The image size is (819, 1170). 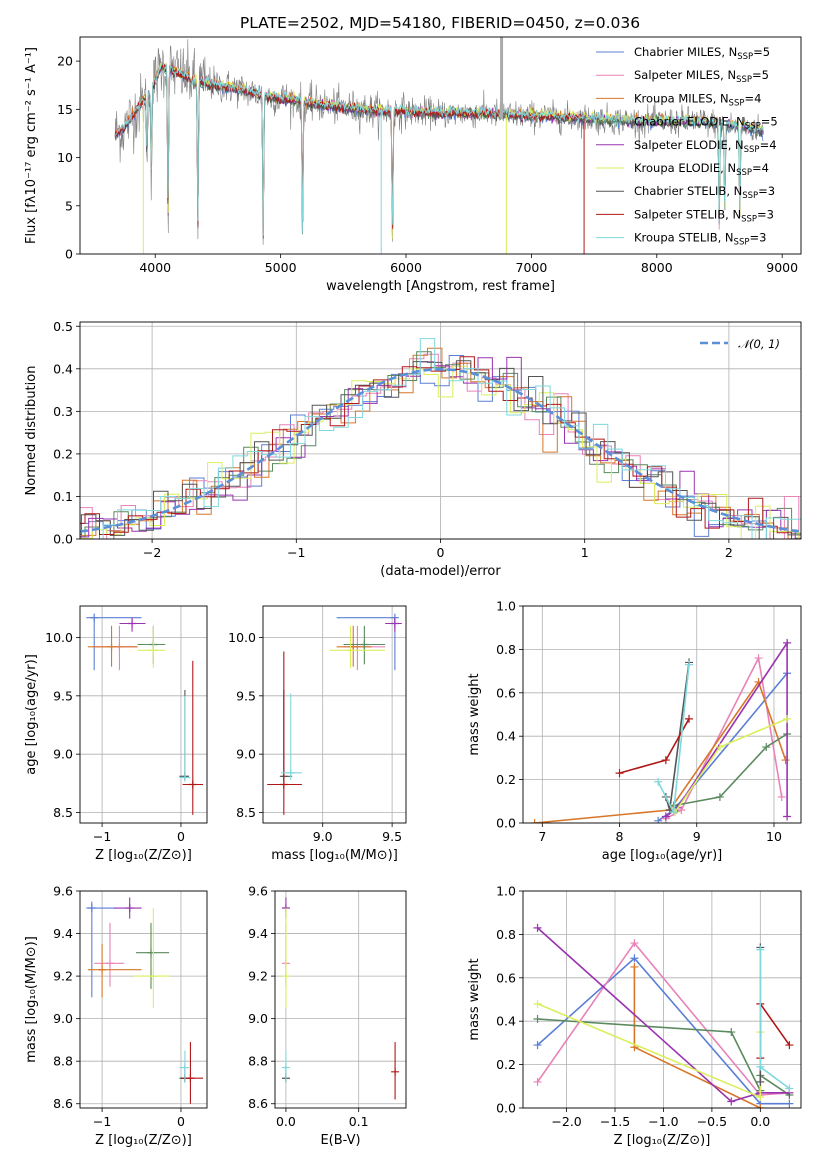 I want to click on legend-tail: =5, so click(x=769, y=122).